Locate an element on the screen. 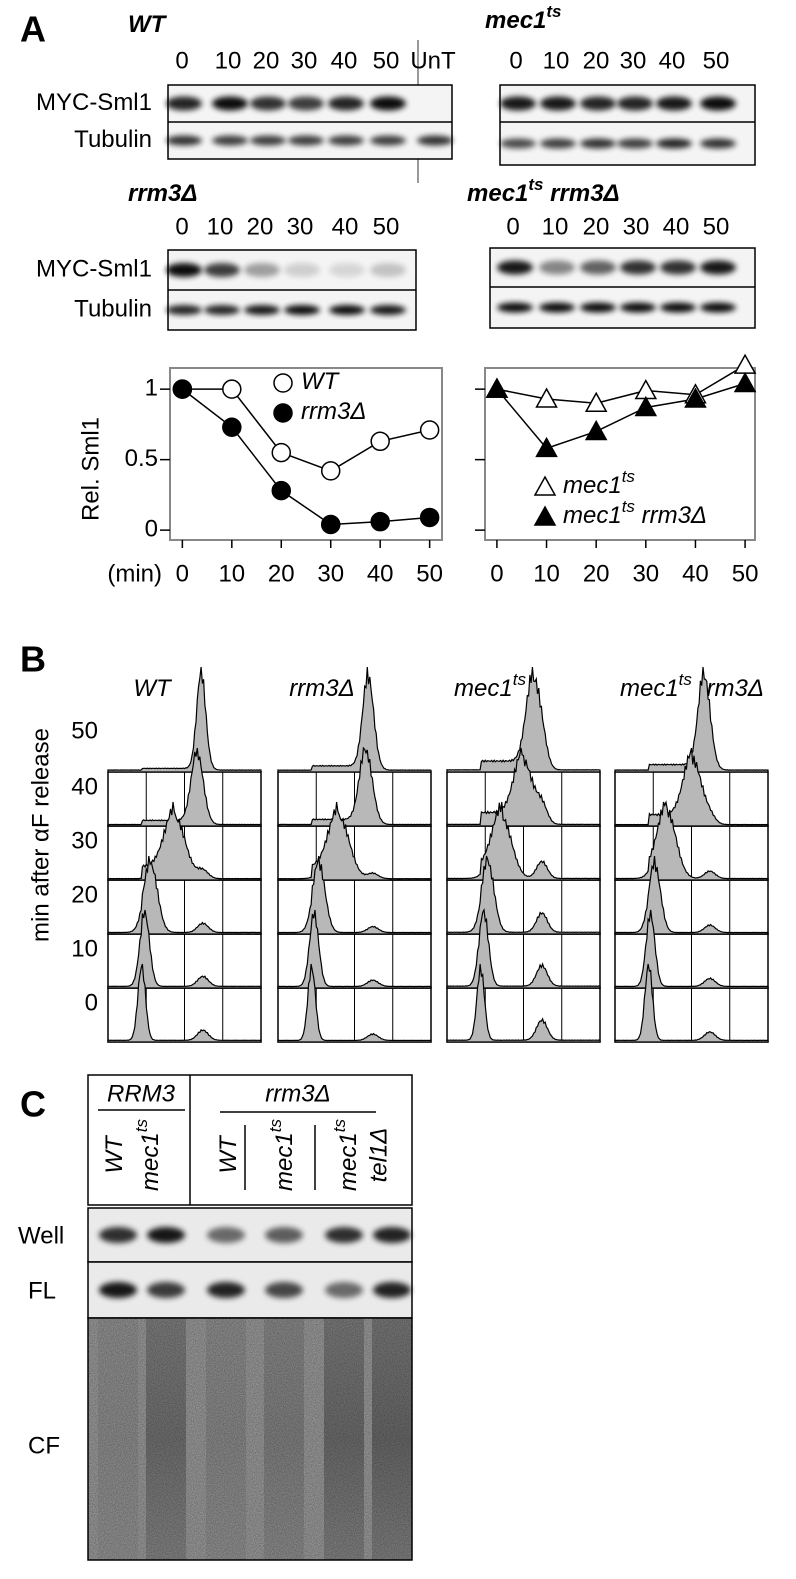 The height and width of the screenshot is (1579, 796). group-label: rrm3Δ is located at coordinates (297, 1093).